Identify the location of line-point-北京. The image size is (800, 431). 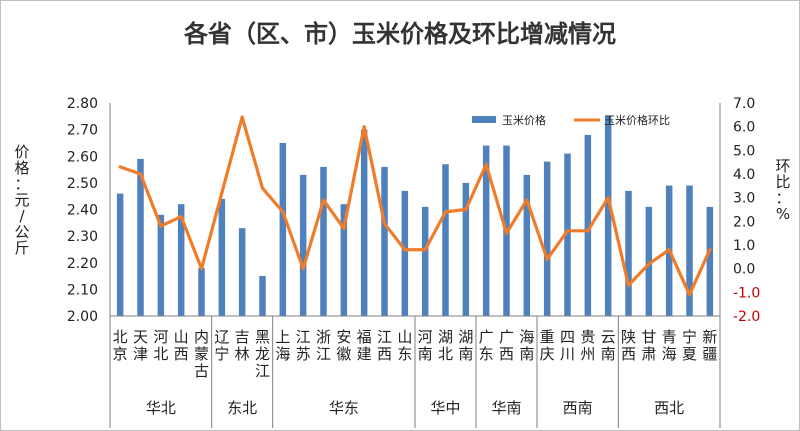
(120, 167).